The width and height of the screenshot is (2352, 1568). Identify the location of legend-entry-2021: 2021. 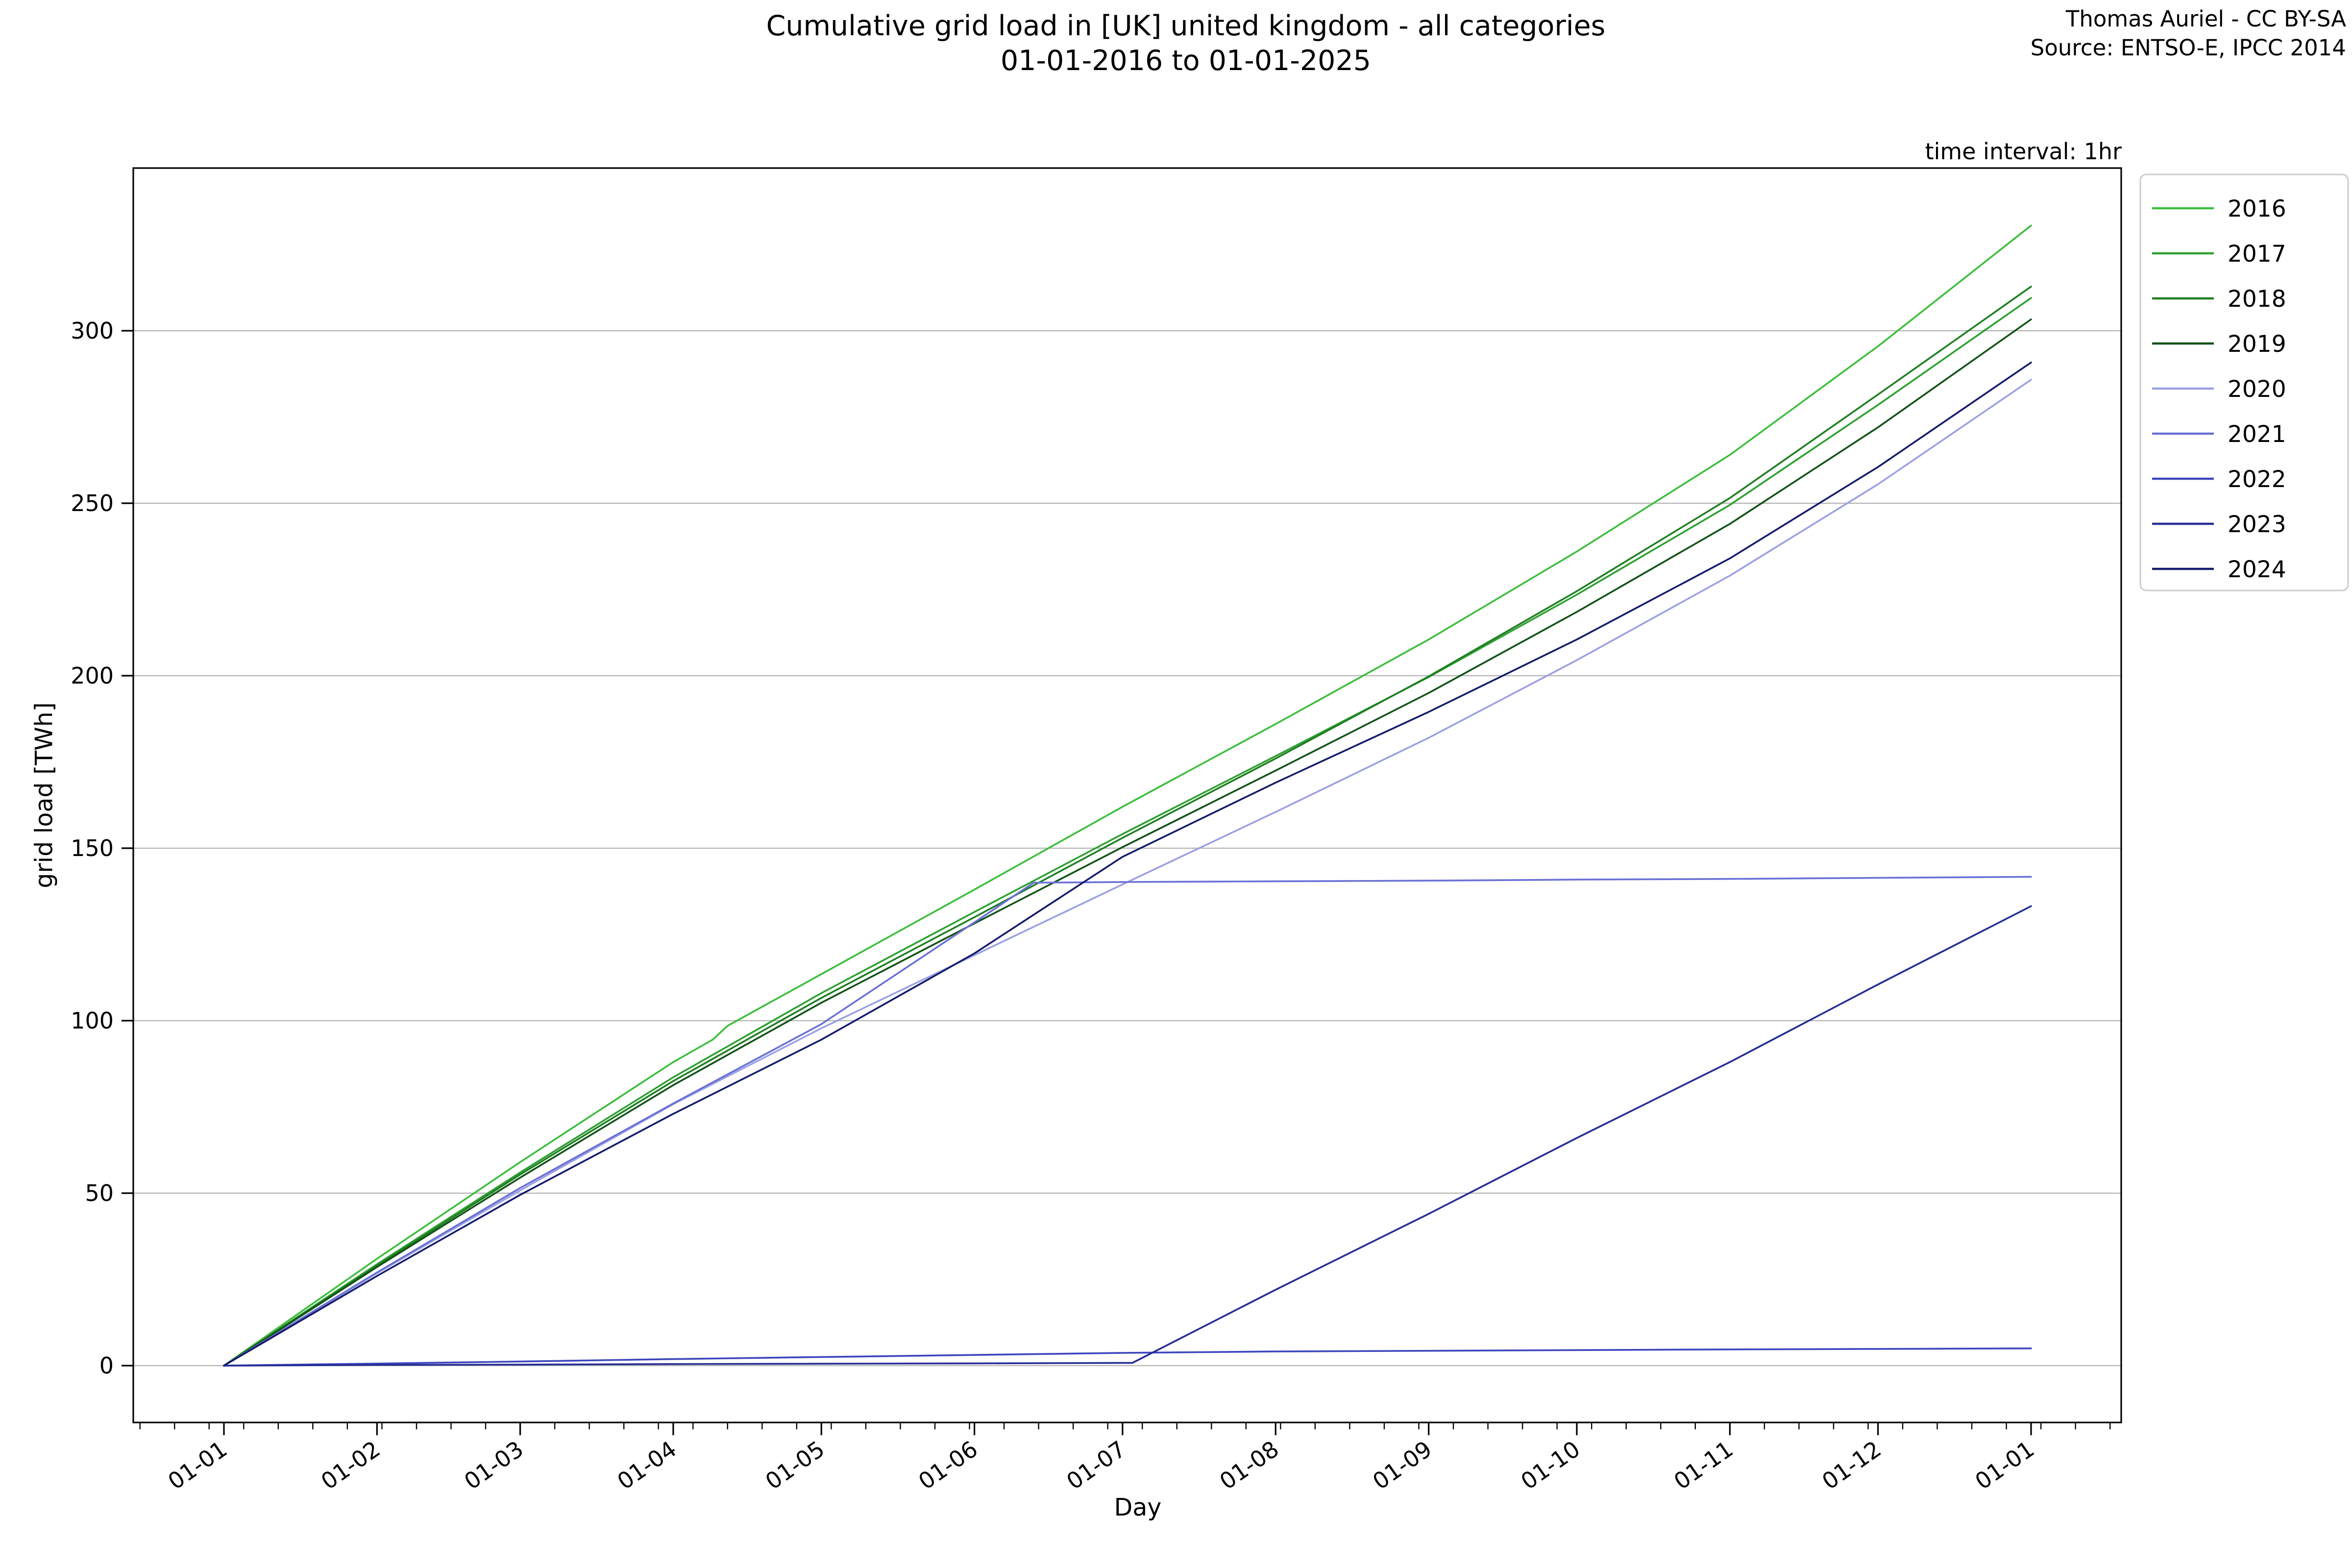
(2219, 434).